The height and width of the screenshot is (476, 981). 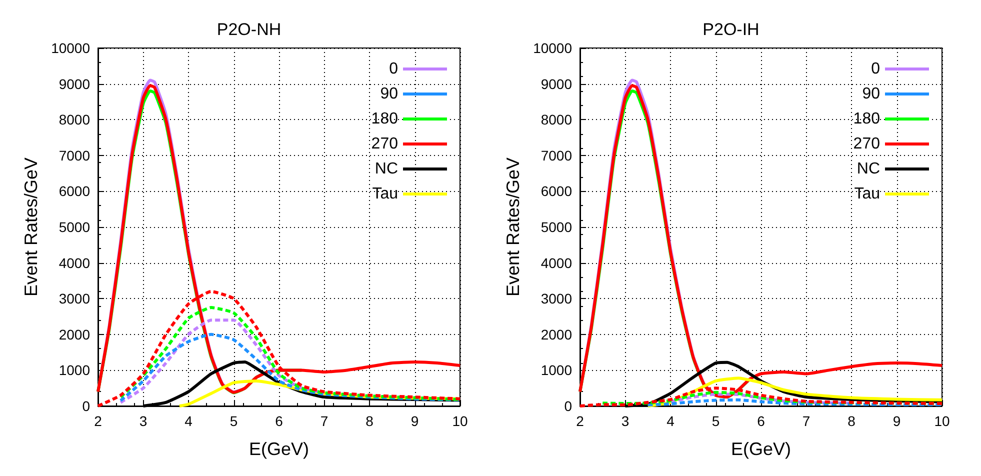 What do you see at coordinates (249, 29) in the screenshot?
I see `chart-title: P2O-NH` at bounding box center [249, 29].